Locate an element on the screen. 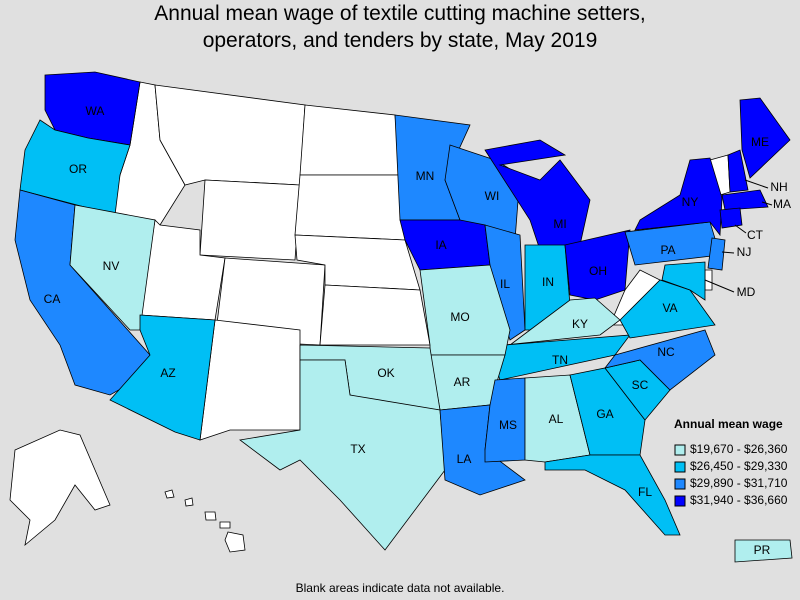  state-label: AR is located at coordinates (462, 382).